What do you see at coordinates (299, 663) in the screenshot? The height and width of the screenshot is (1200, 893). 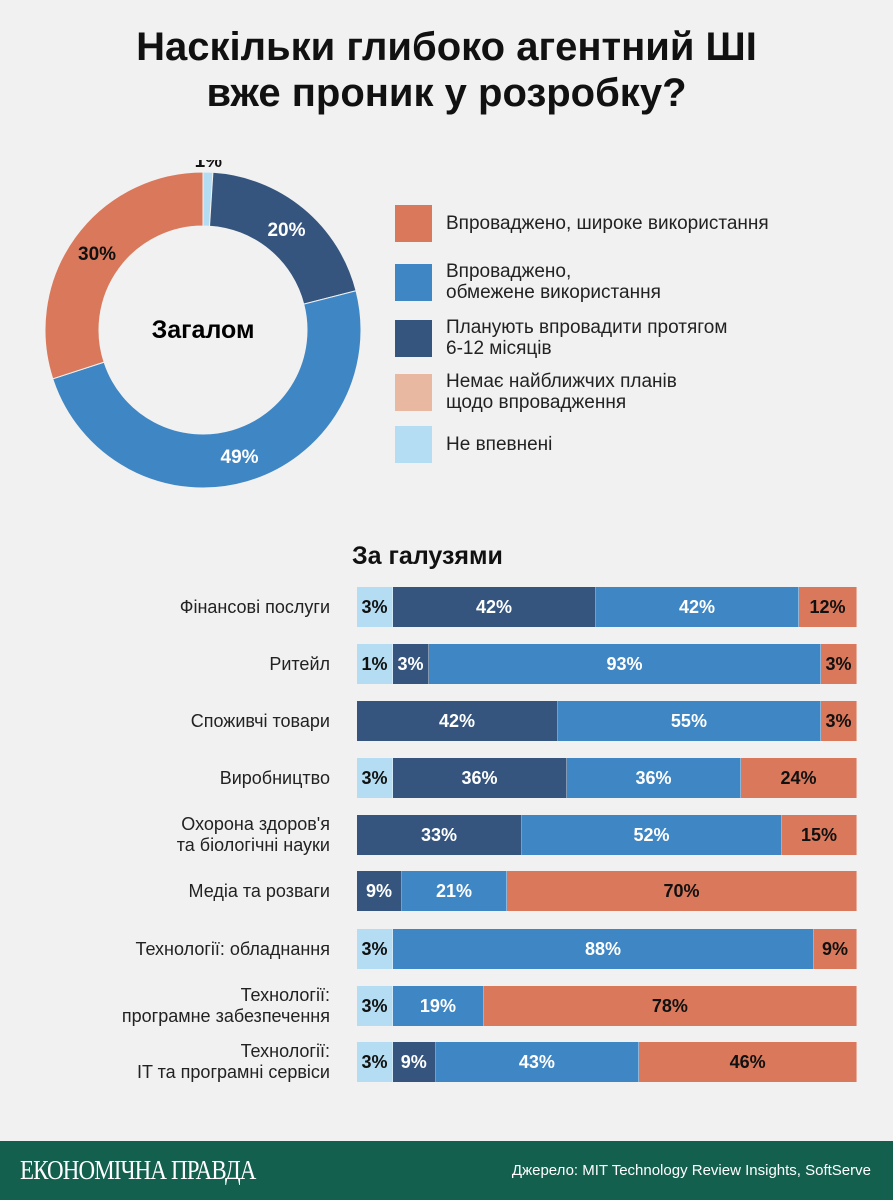 I see `bar-row-label: Ритейл` at bounding box center [299, 663].